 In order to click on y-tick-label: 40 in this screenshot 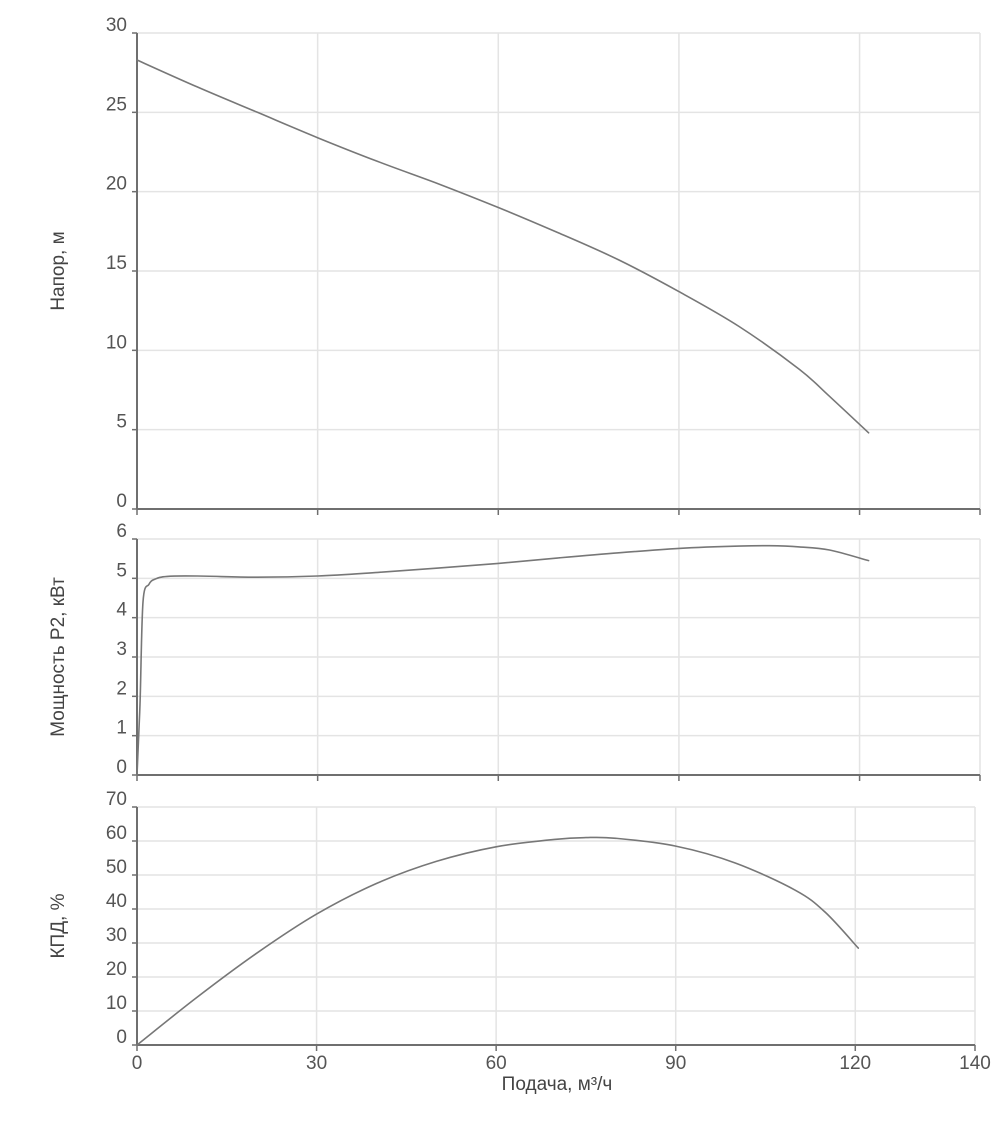, I will do `click(116, 901)`.